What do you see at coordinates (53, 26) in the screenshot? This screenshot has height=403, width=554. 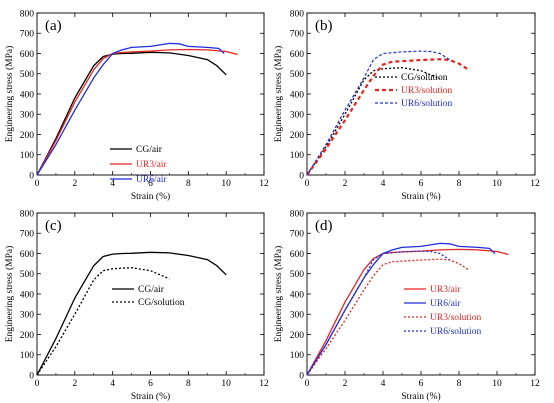 I see `panel-label: (a)` at bounding box center [53, 26].